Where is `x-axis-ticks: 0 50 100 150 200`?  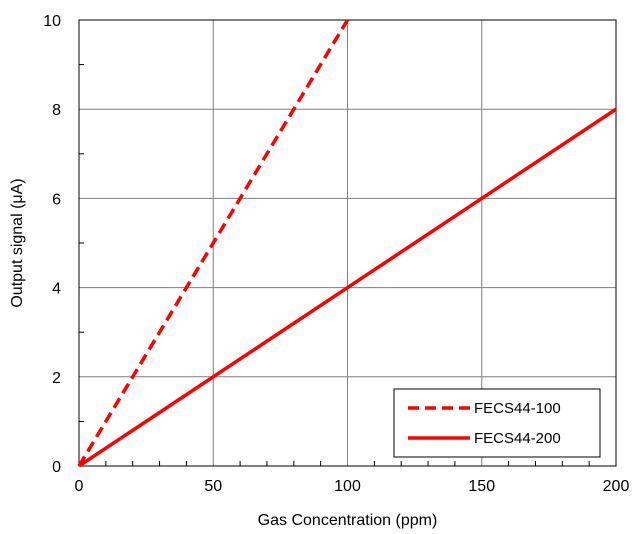 x-axis-ticks: 0 50 100 150 200 is located at coordinates (352, 486).